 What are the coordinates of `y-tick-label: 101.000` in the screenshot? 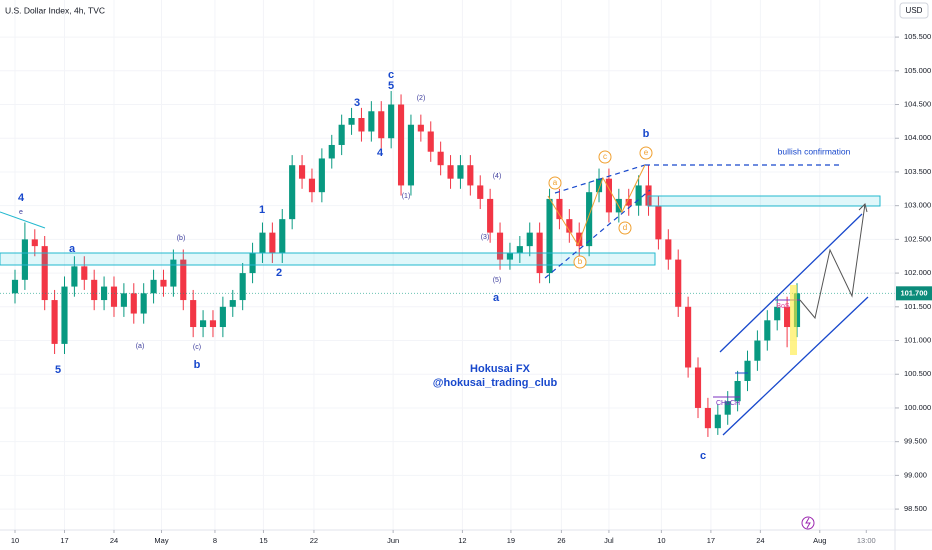 It's located at (917, 340).